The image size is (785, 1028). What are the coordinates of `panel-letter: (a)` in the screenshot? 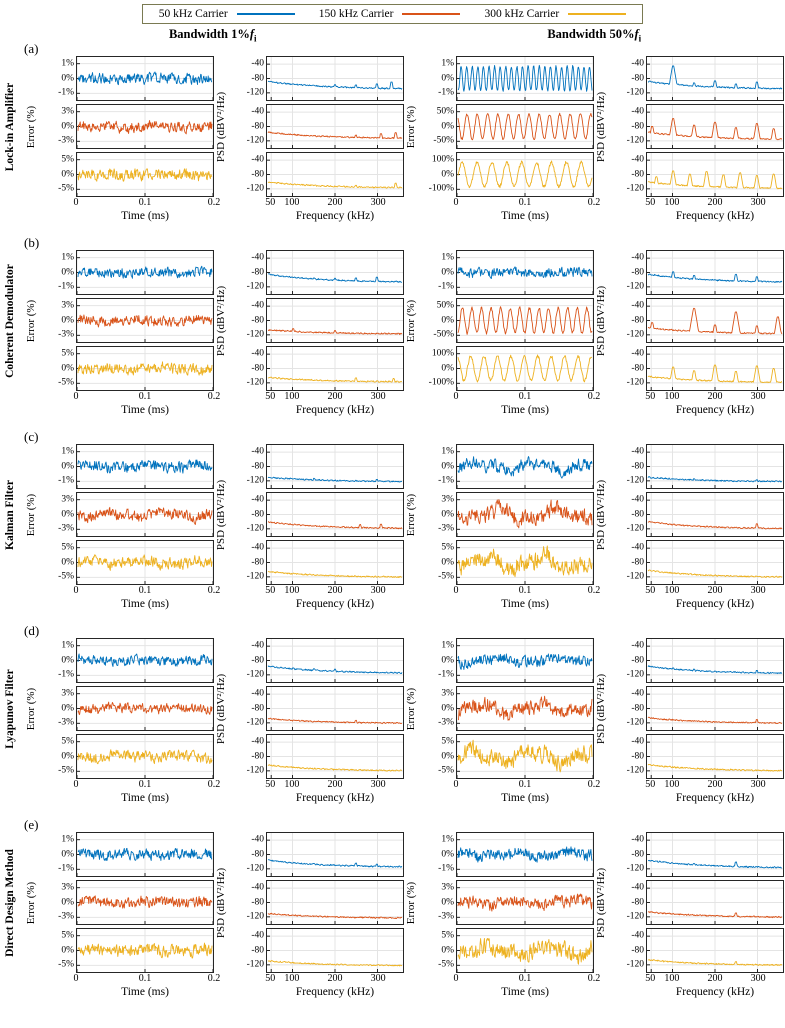 It's located at (31, 49).